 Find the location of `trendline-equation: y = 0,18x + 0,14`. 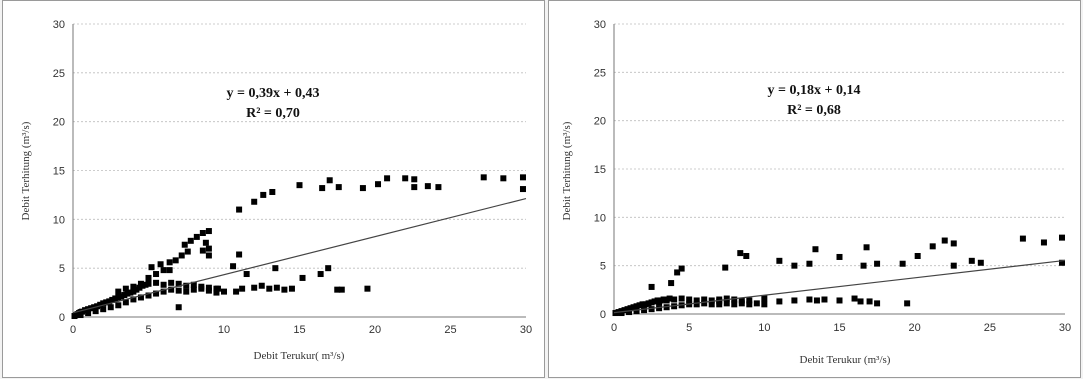

trendline-equation: y = 0,18x + 0,14 is located at coordinates (814, 90).